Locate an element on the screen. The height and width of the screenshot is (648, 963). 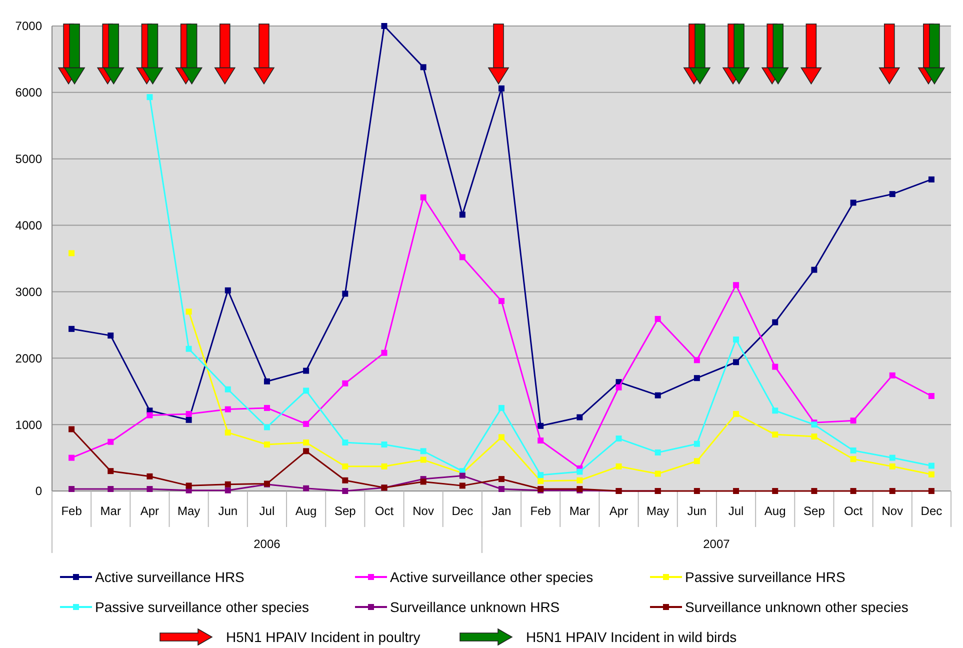
y-tick-label: 6000 is located at coordinates (28, 93).